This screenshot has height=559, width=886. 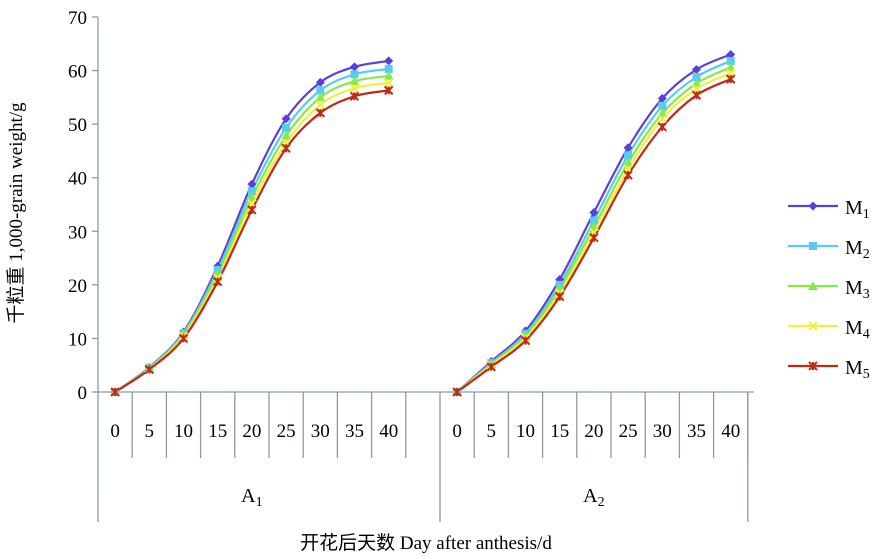 What do you see at coordinates (77, 125) in the screenshot?
I see `y-tick-label: 50` at bounding box center [77, 125].